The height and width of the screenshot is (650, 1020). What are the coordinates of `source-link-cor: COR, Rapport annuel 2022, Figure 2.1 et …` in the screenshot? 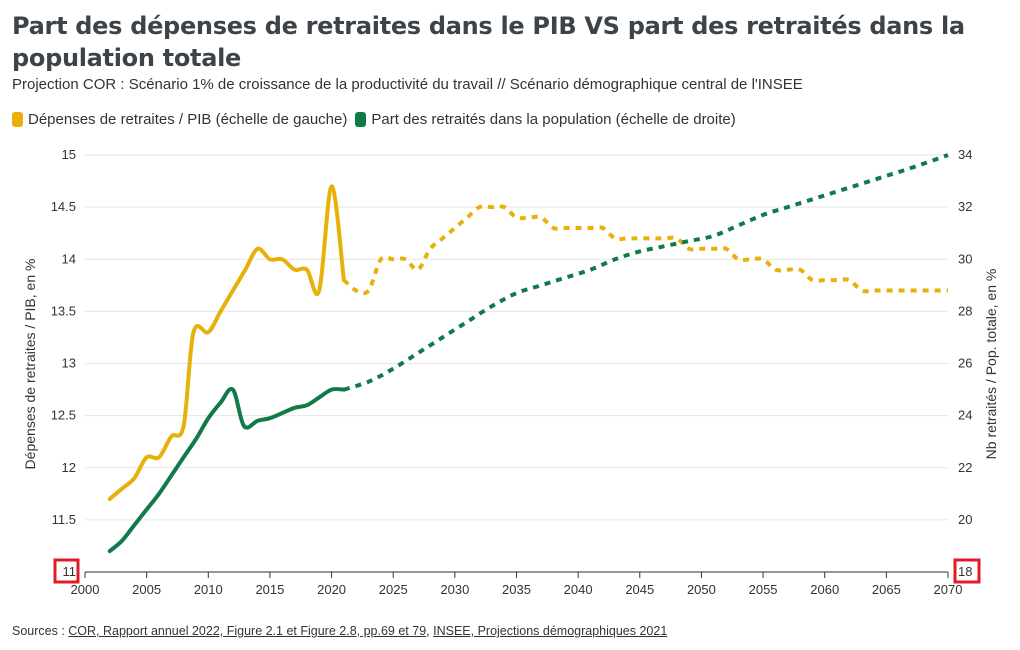 It's located at (247, 631).